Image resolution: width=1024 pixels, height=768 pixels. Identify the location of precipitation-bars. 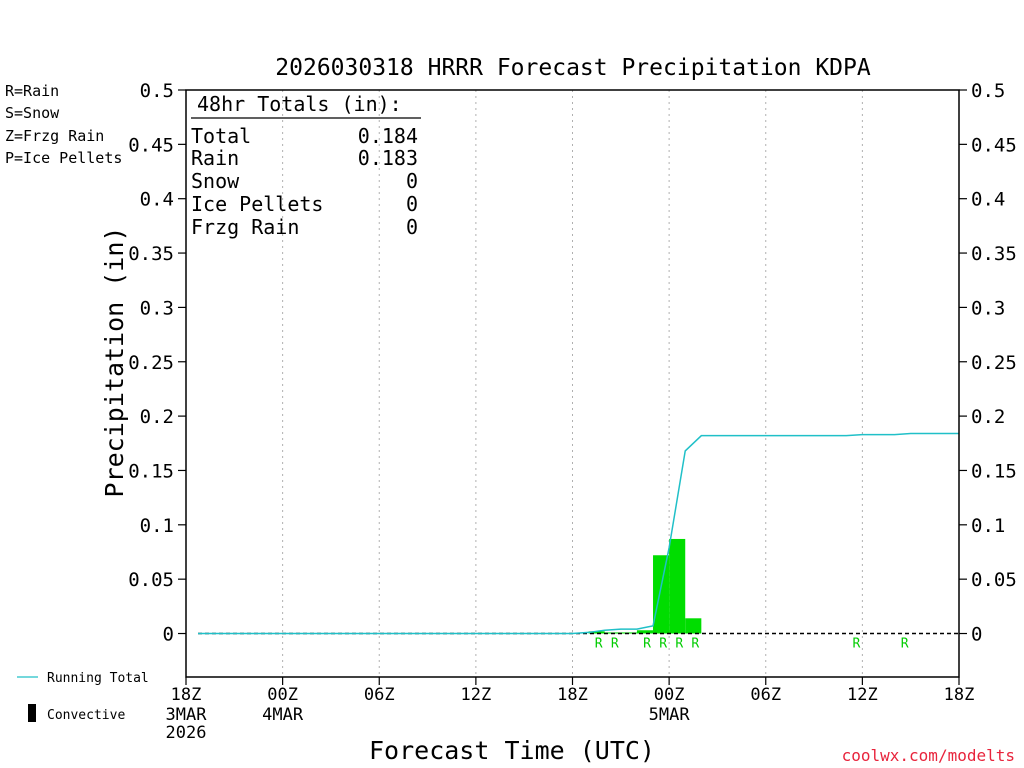
(645, 586).